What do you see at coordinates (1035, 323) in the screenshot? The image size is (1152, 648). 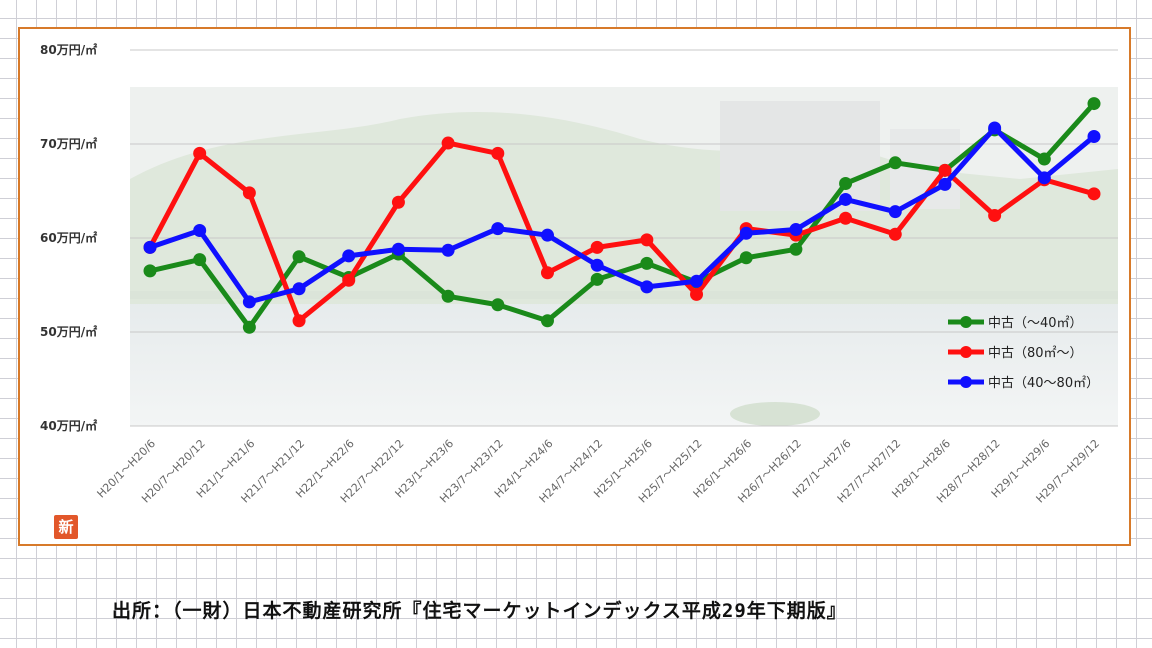 I see `legend-label: 中古（～40㎡）` at bounding box center [1035, 323].